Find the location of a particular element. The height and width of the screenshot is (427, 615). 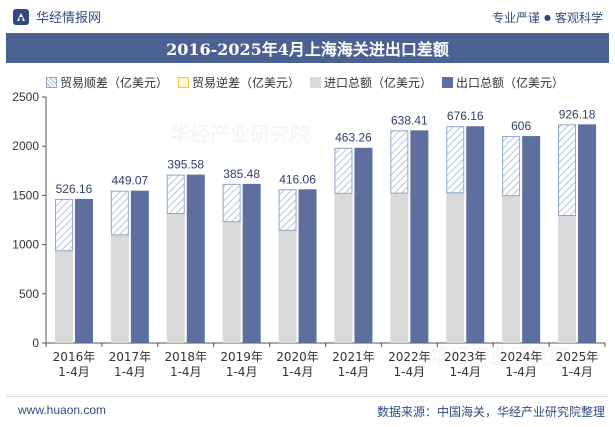

legend-label-import: 进口总额（亿美元） is located at coordinates (378, 82).